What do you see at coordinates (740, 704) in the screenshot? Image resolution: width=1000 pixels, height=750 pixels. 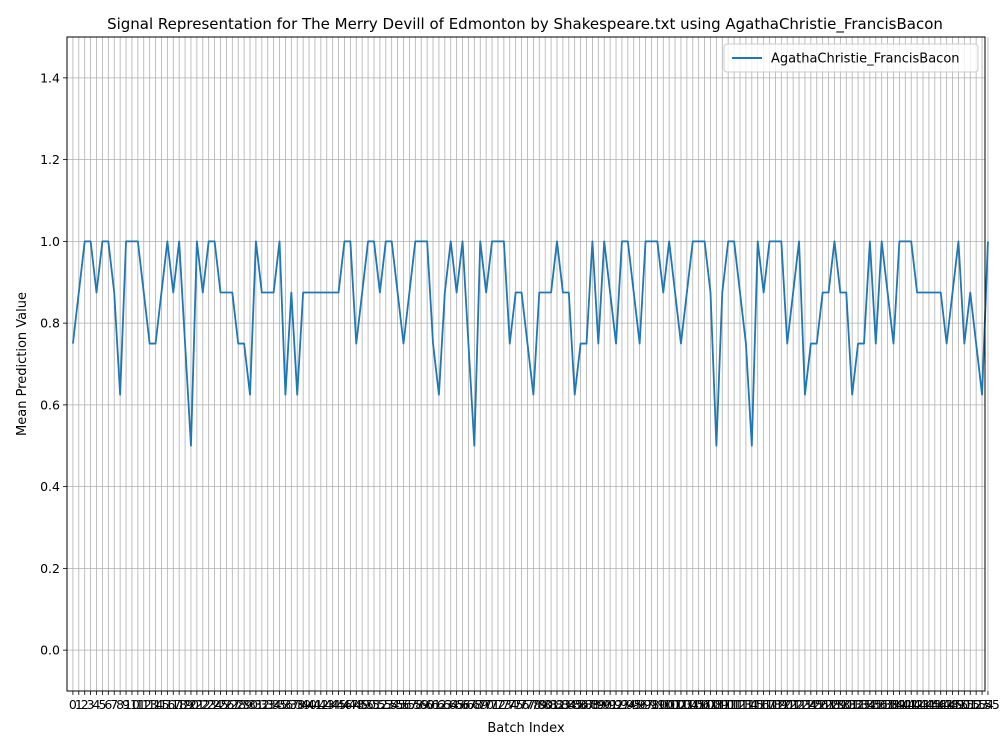 I see `x-tick-label: 113` at bounding box center [740, 704].